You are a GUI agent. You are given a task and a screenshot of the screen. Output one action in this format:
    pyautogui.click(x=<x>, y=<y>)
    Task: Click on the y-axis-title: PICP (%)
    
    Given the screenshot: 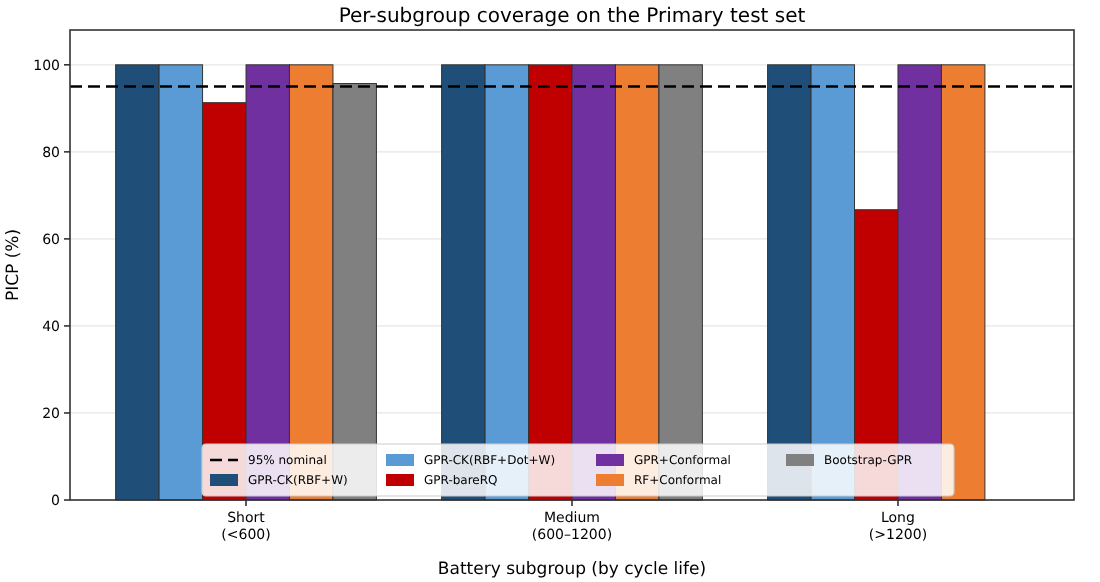 What is the action you would take?
    pyautogui.click(x=14, y=265)
    